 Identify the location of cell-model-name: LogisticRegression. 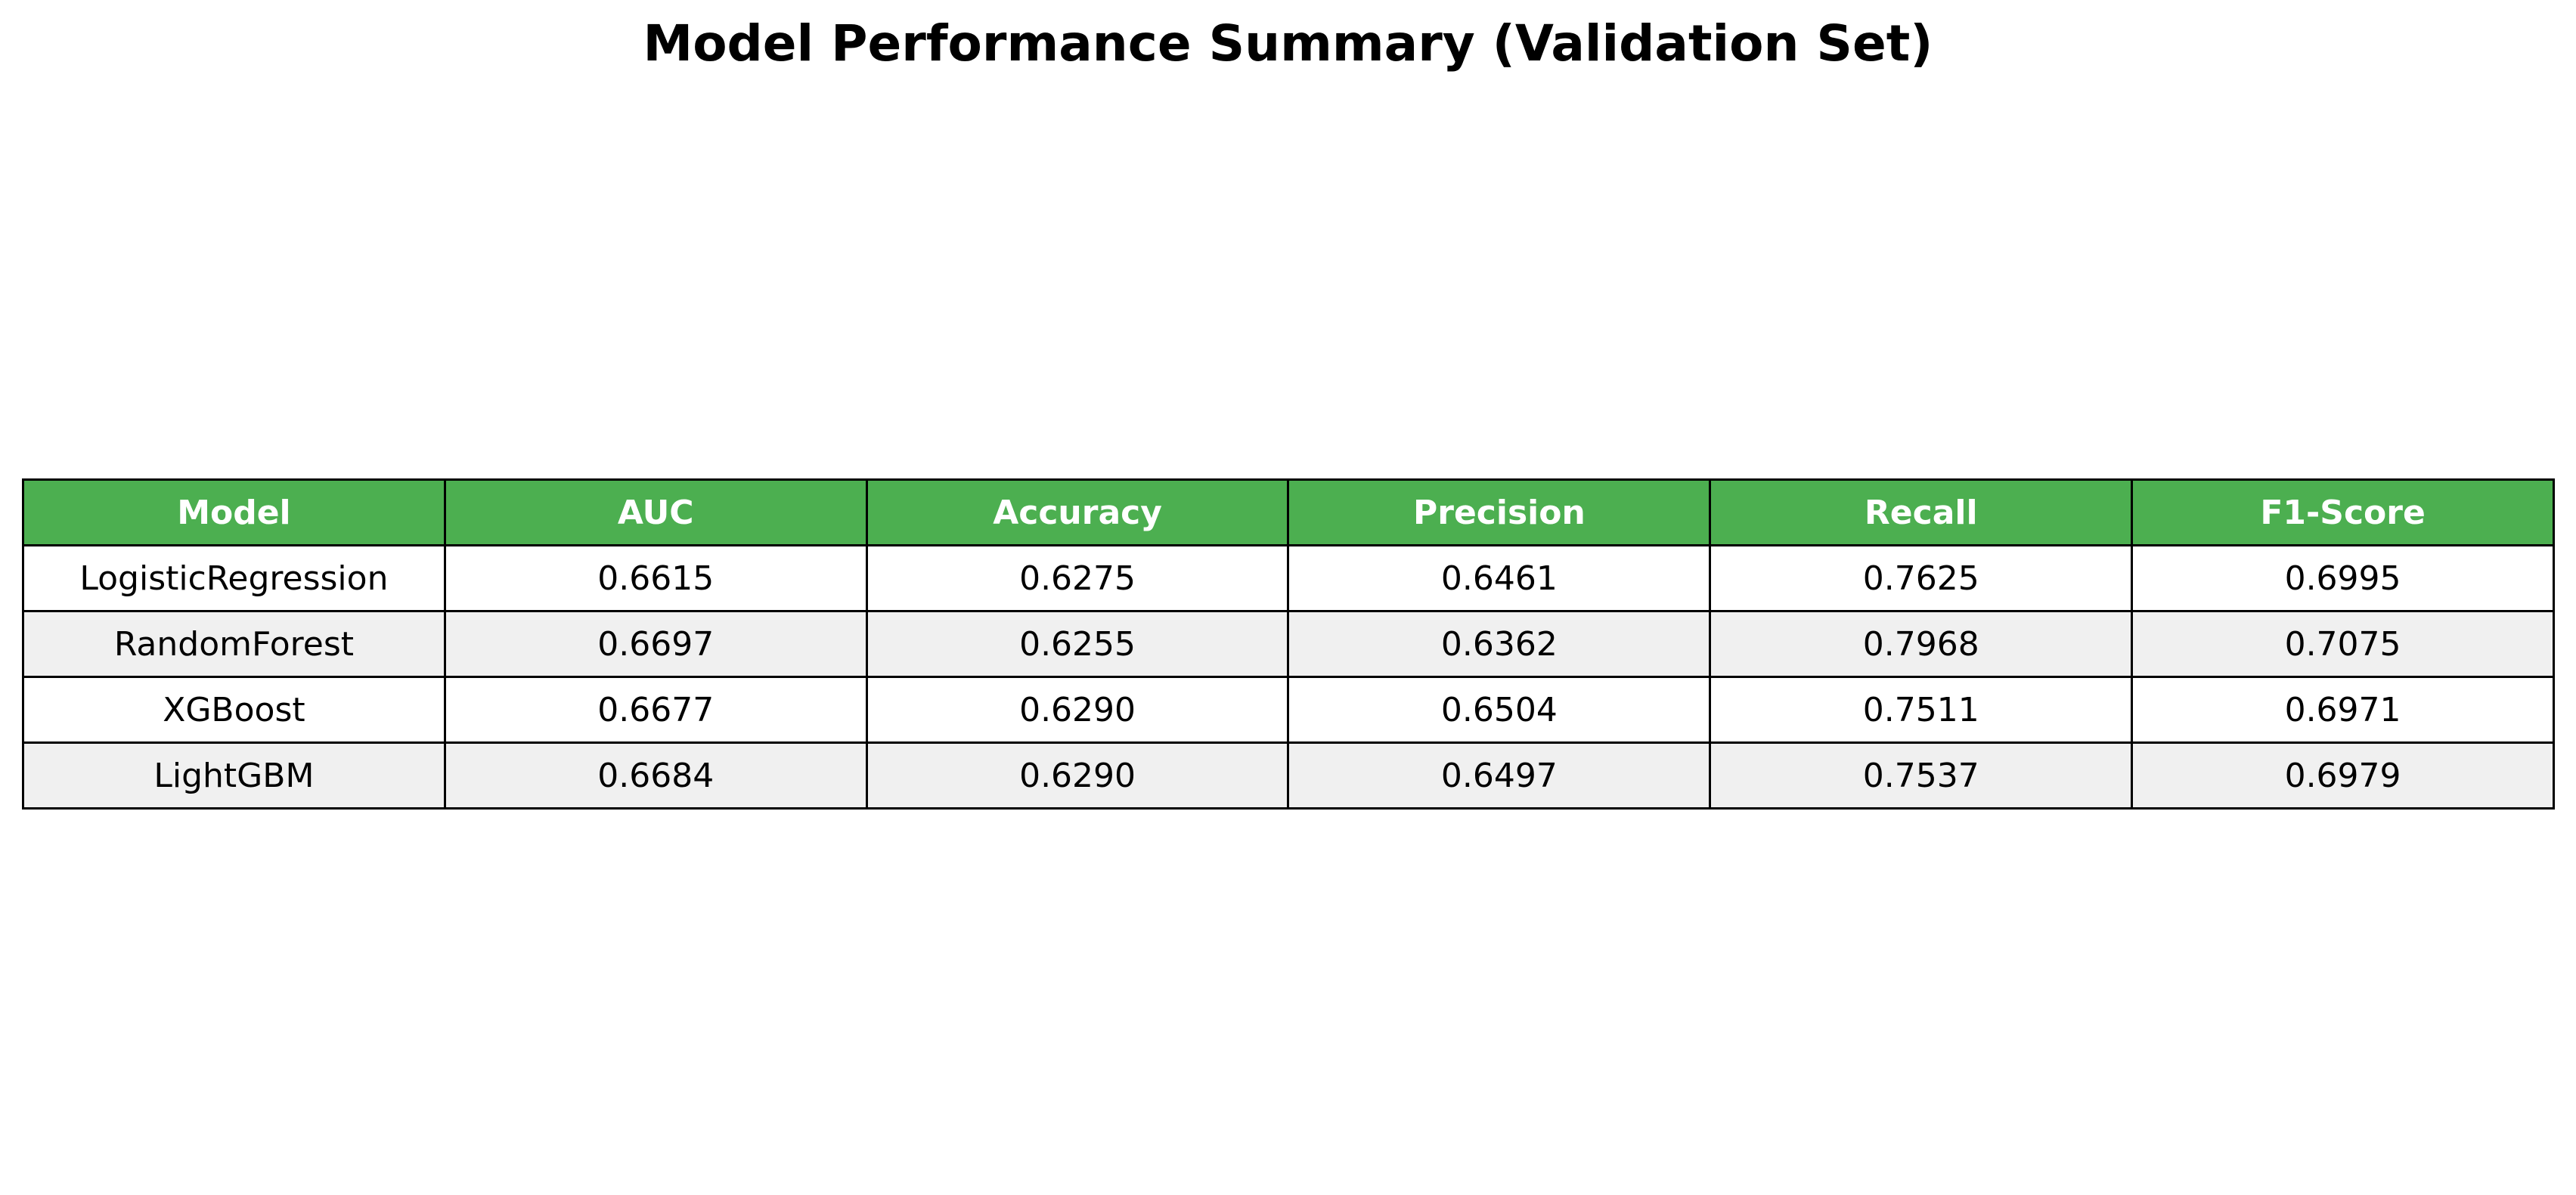
(234, 578).